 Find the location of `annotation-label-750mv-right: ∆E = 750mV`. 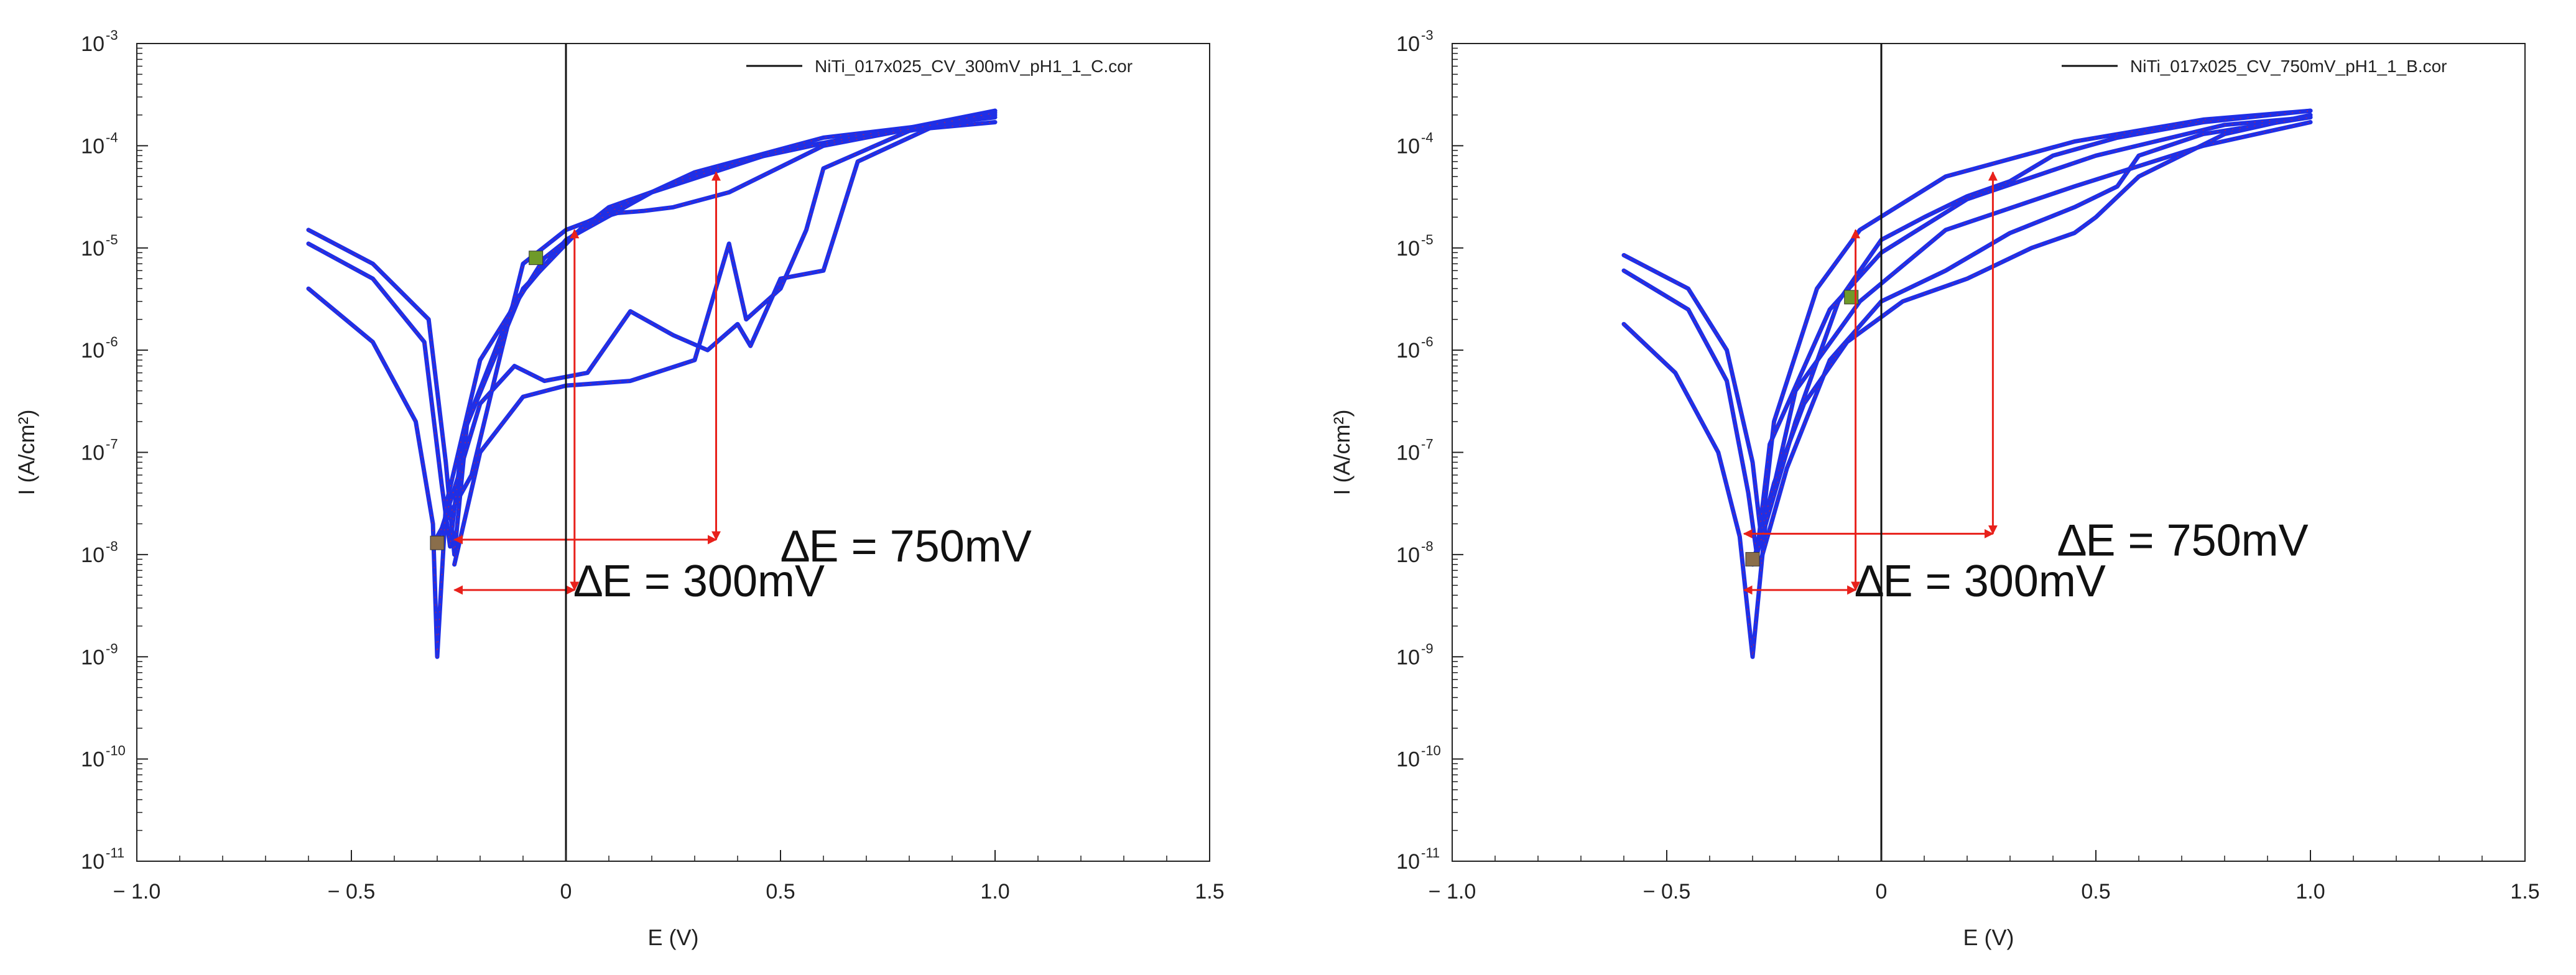

annotation-label-750mv-right: ∆E = 750mV is located at coordinates (2183, 540).